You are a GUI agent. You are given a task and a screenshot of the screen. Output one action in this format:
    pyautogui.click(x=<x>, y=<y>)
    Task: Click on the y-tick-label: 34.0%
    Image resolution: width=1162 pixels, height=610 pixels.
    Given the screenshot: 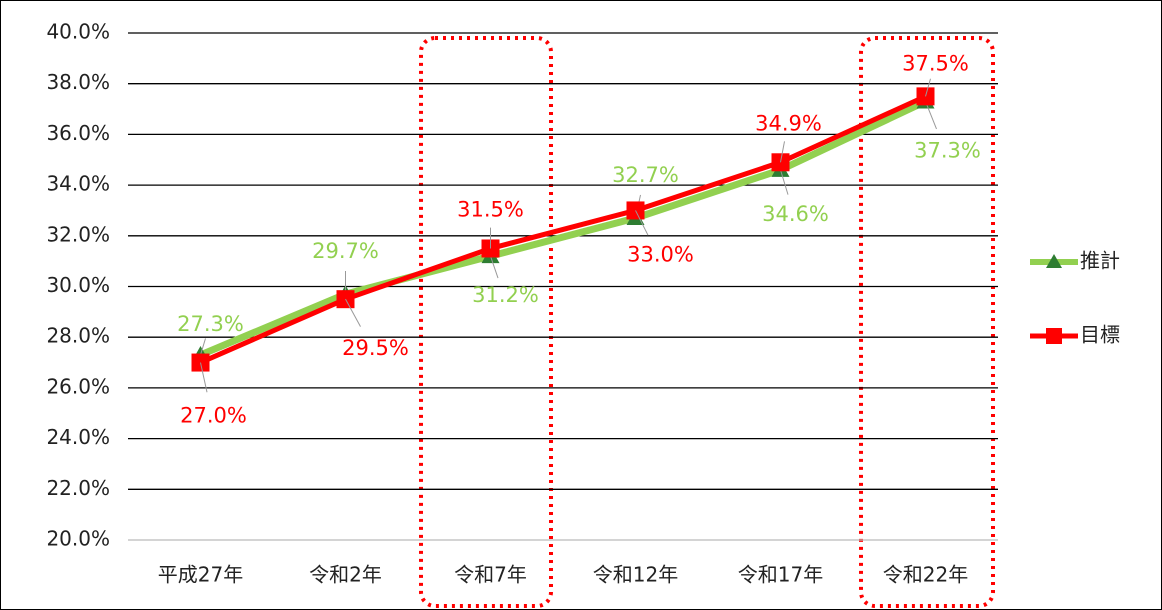 What is the action you would take?
    pyautogui.click(x=78, y=184)
    